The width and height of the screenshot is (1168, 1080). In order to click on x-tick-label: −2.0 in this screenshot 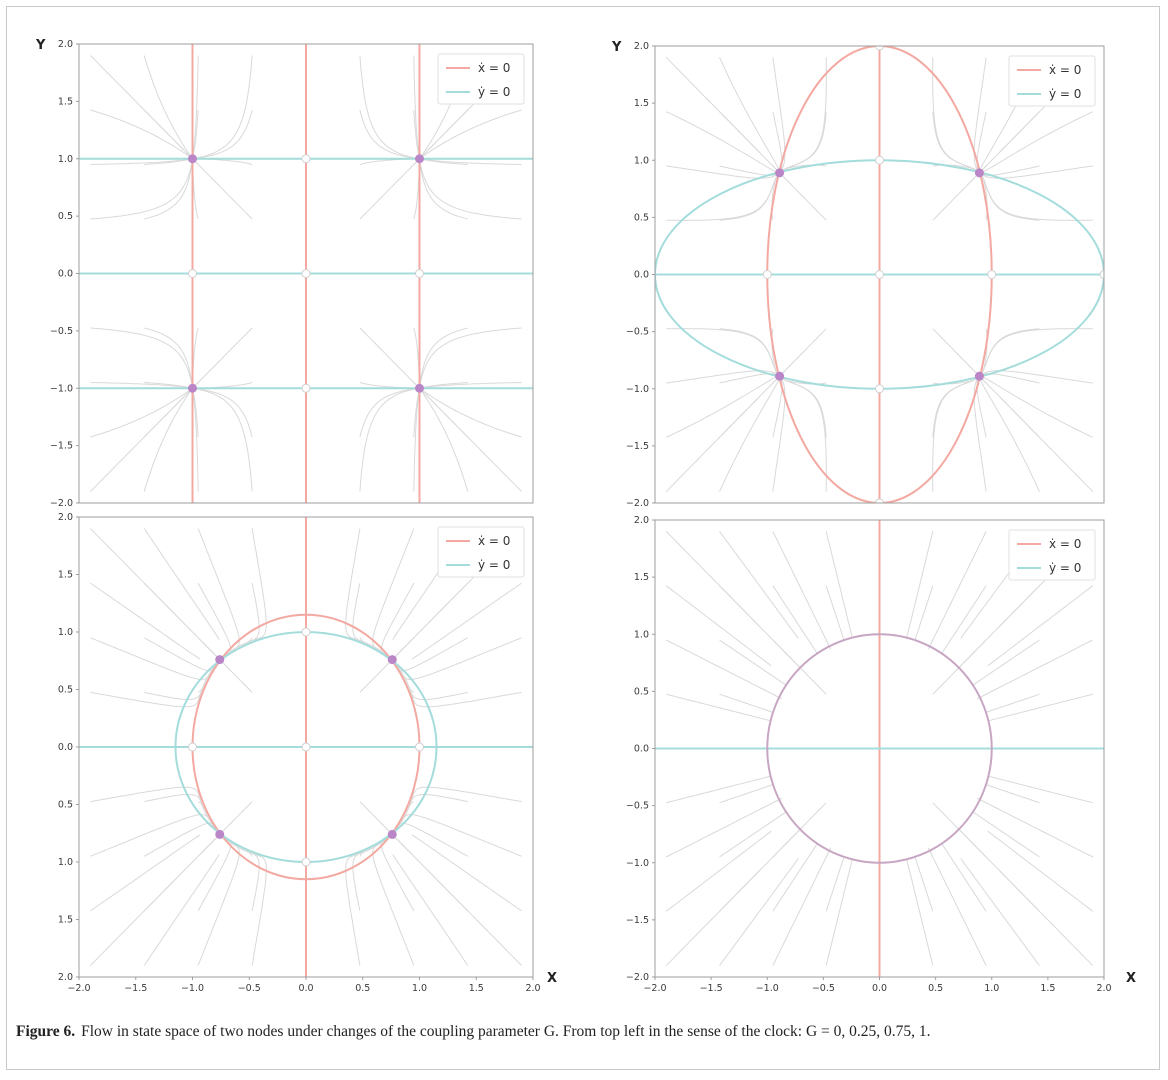, I will do `click(78, 988)`.